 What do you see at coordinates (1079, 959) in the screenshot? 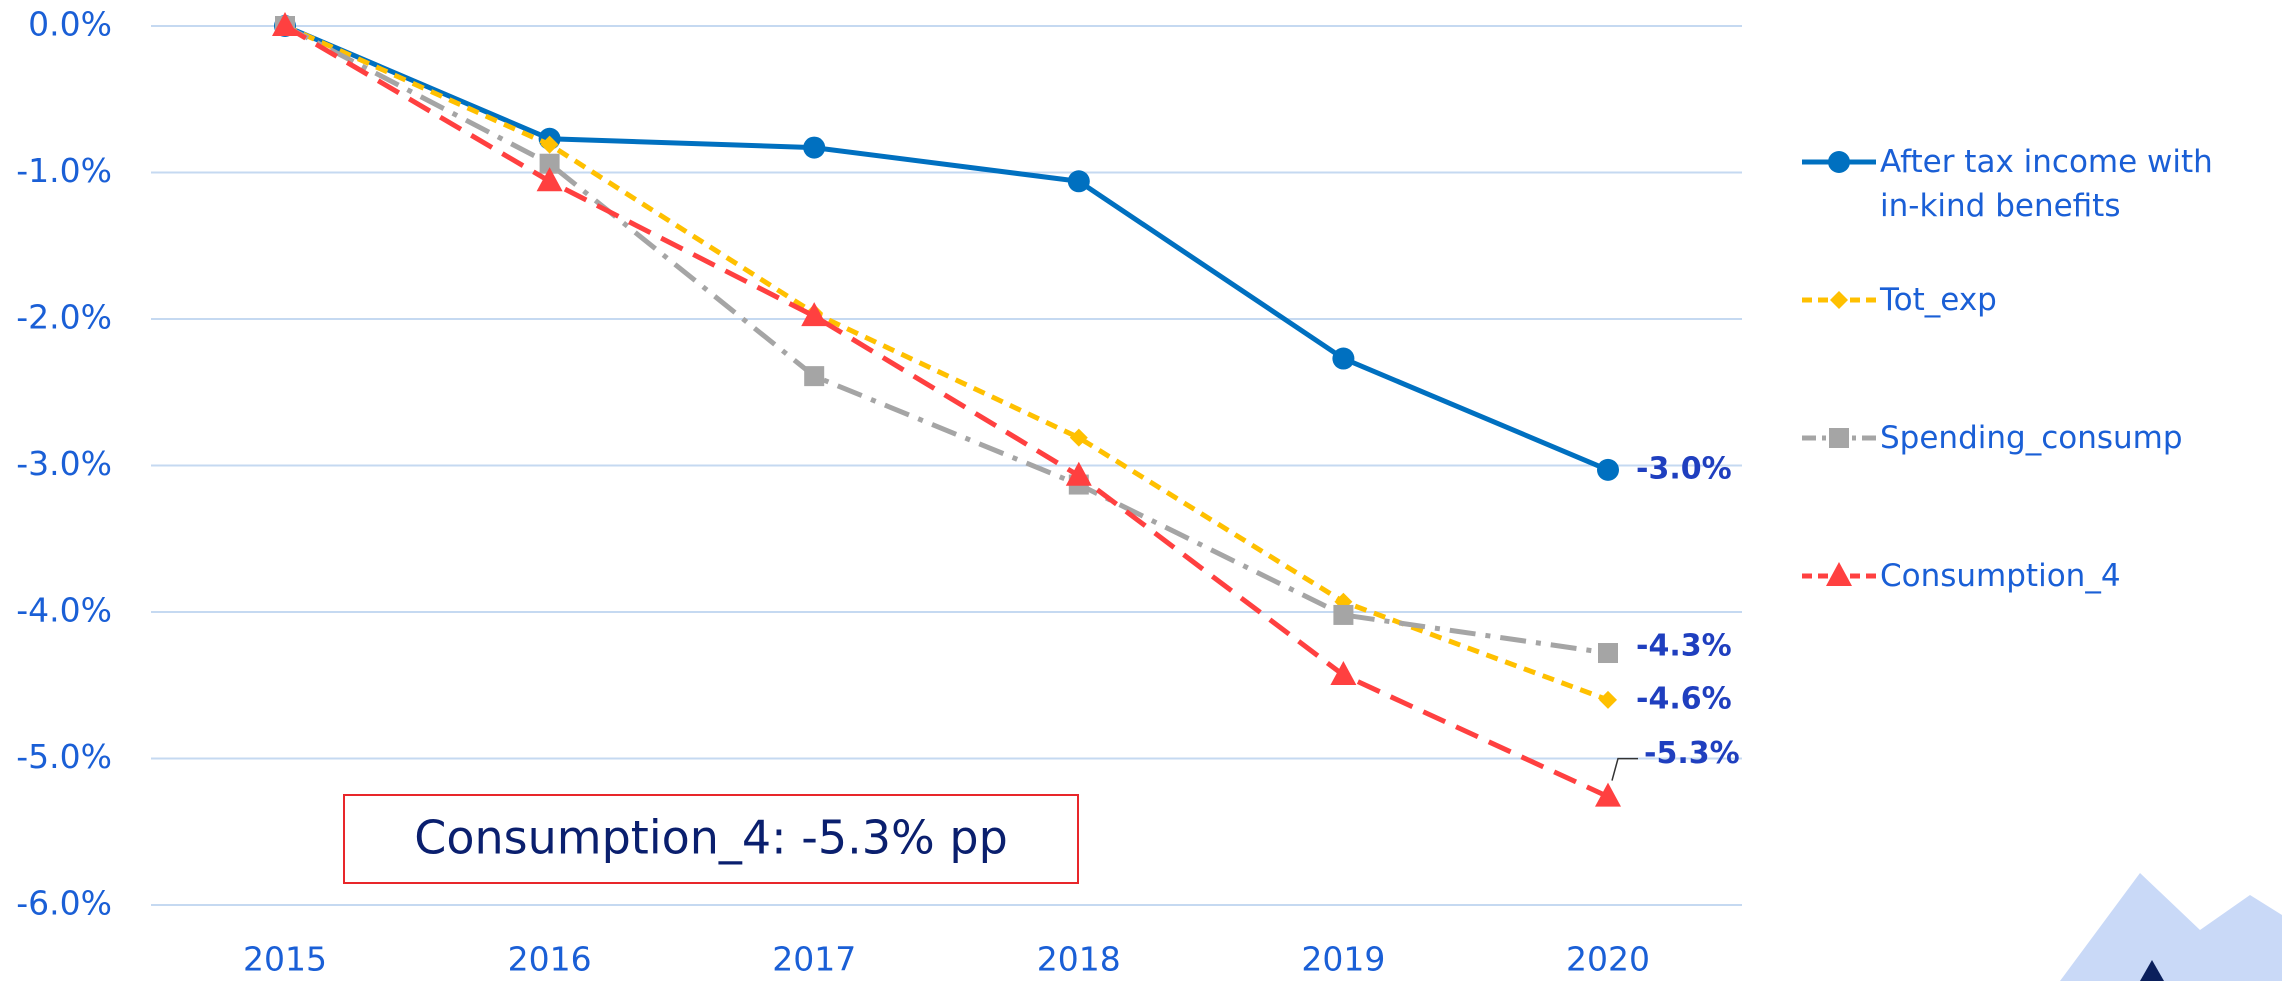
I see `x-tick-label: 2018` at bounding box center [1079, 959].